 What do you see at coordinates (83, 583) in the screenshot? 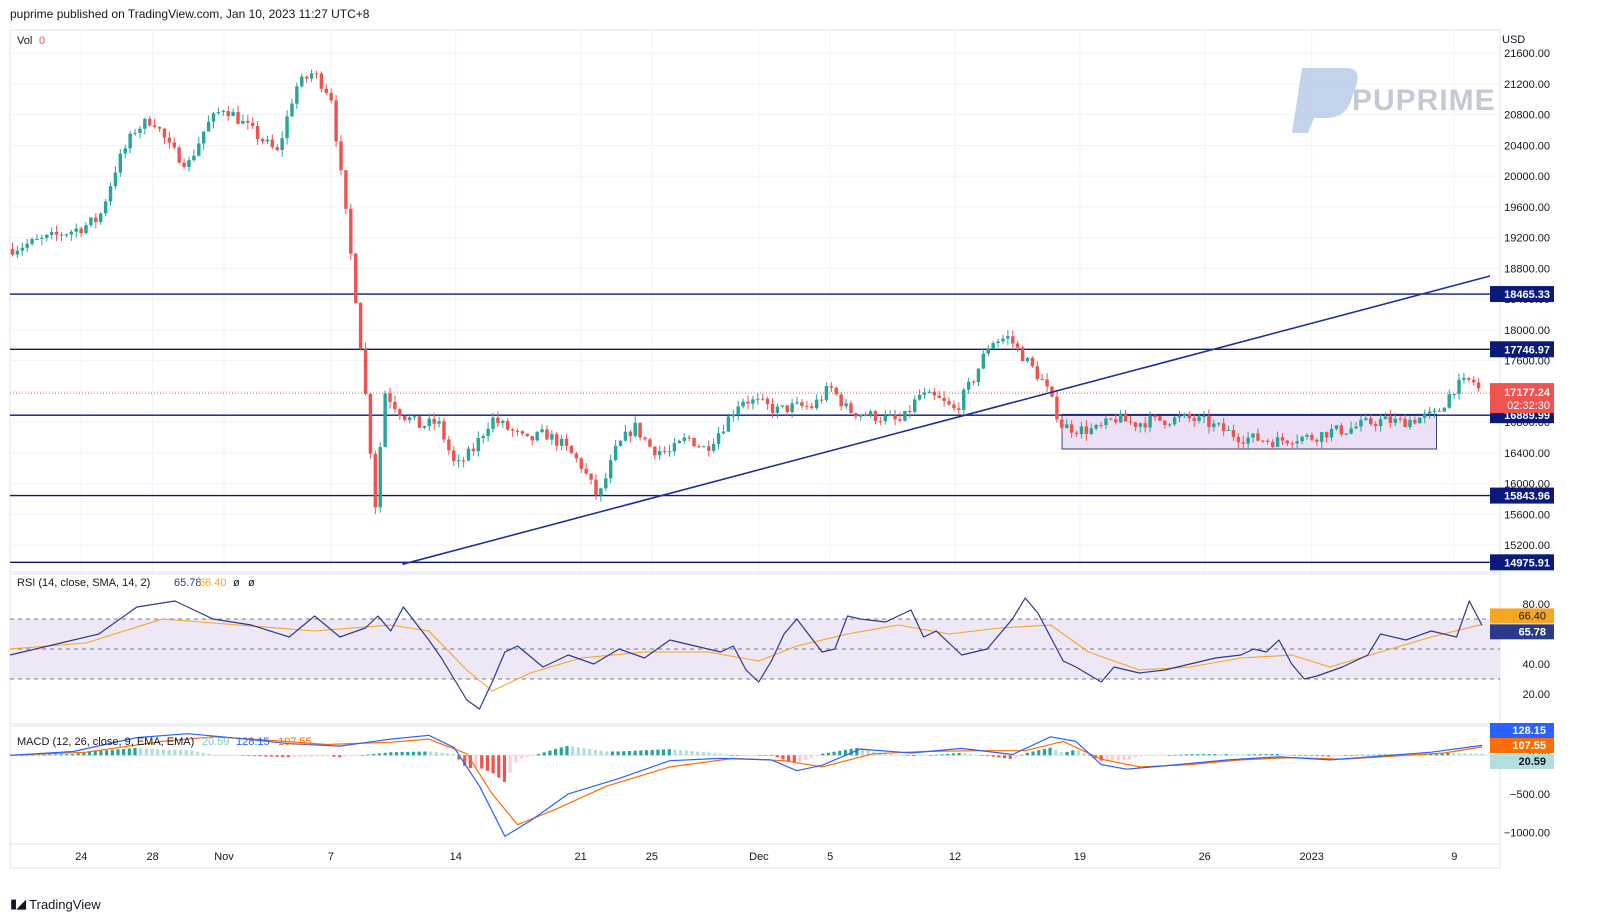
I see `rsi-legend-title: RSI (14, close, SMA, 14, 2)` at bounding box center [83, 583].